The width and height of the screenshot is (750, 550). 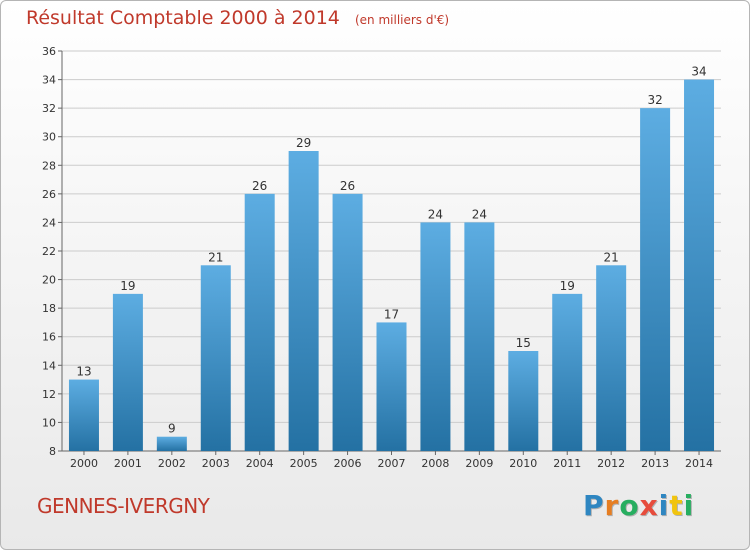 What do you see at coordinates (649, 505) in the screenshot?
I see `logo-letter: x` at bounding box center [649, 505].